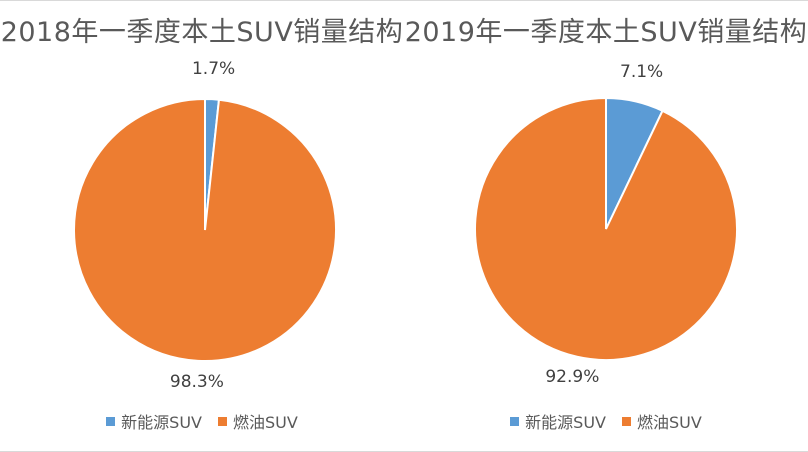 The width and height of the screenshot is (808, 452). Describe the element at coordinates (572, 377) in the screenshot. I see `data-label: 92.9%` at that location.